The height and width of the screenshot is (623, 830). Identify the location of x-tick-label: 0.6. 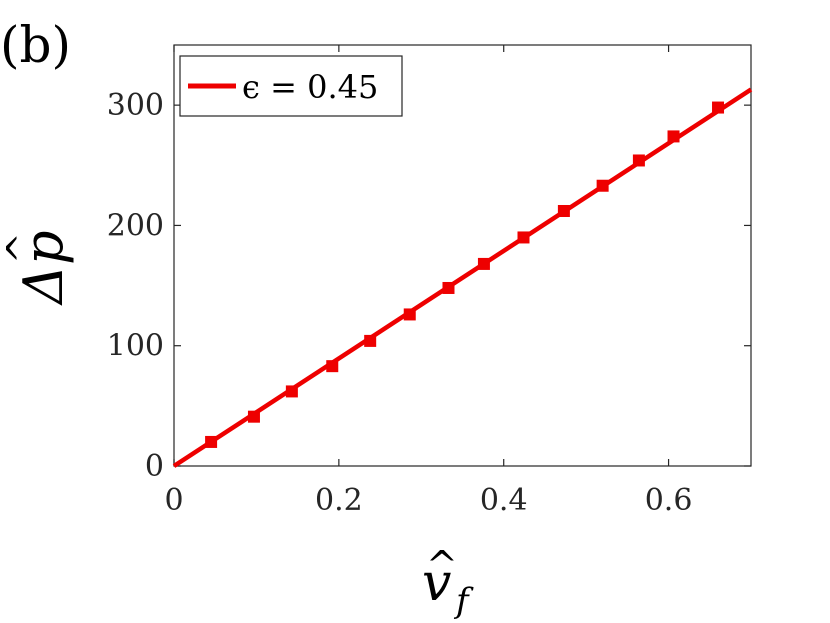
(669, 500).